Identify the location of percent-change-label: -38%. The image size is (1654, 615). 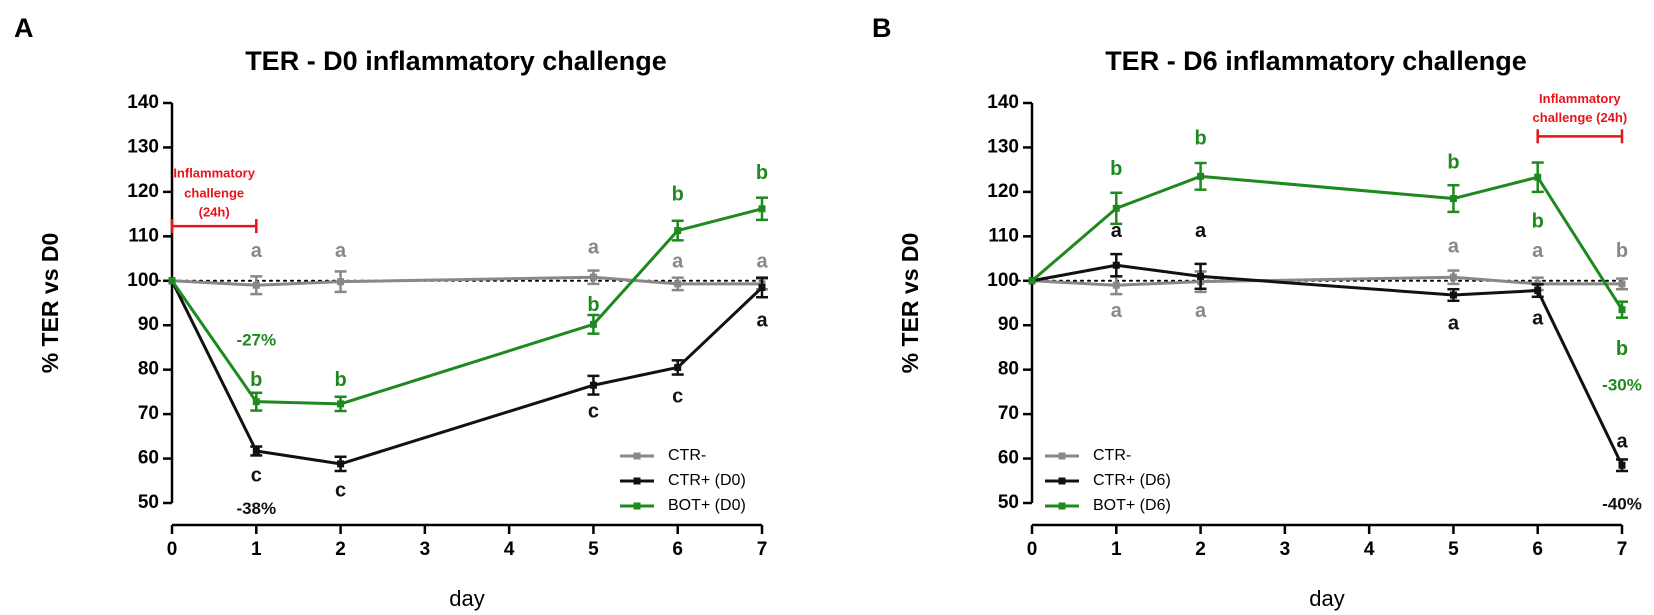
(256, 508).